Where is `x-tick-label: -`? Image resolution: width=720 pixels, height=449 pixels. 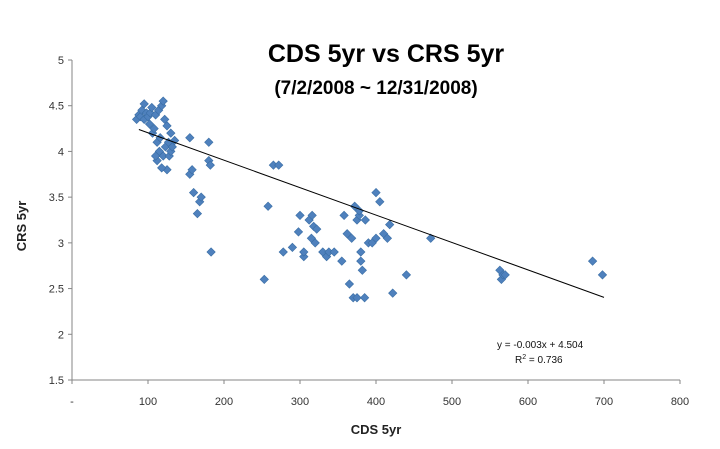
x-tick-label: - is located at coordinates (72, 402).